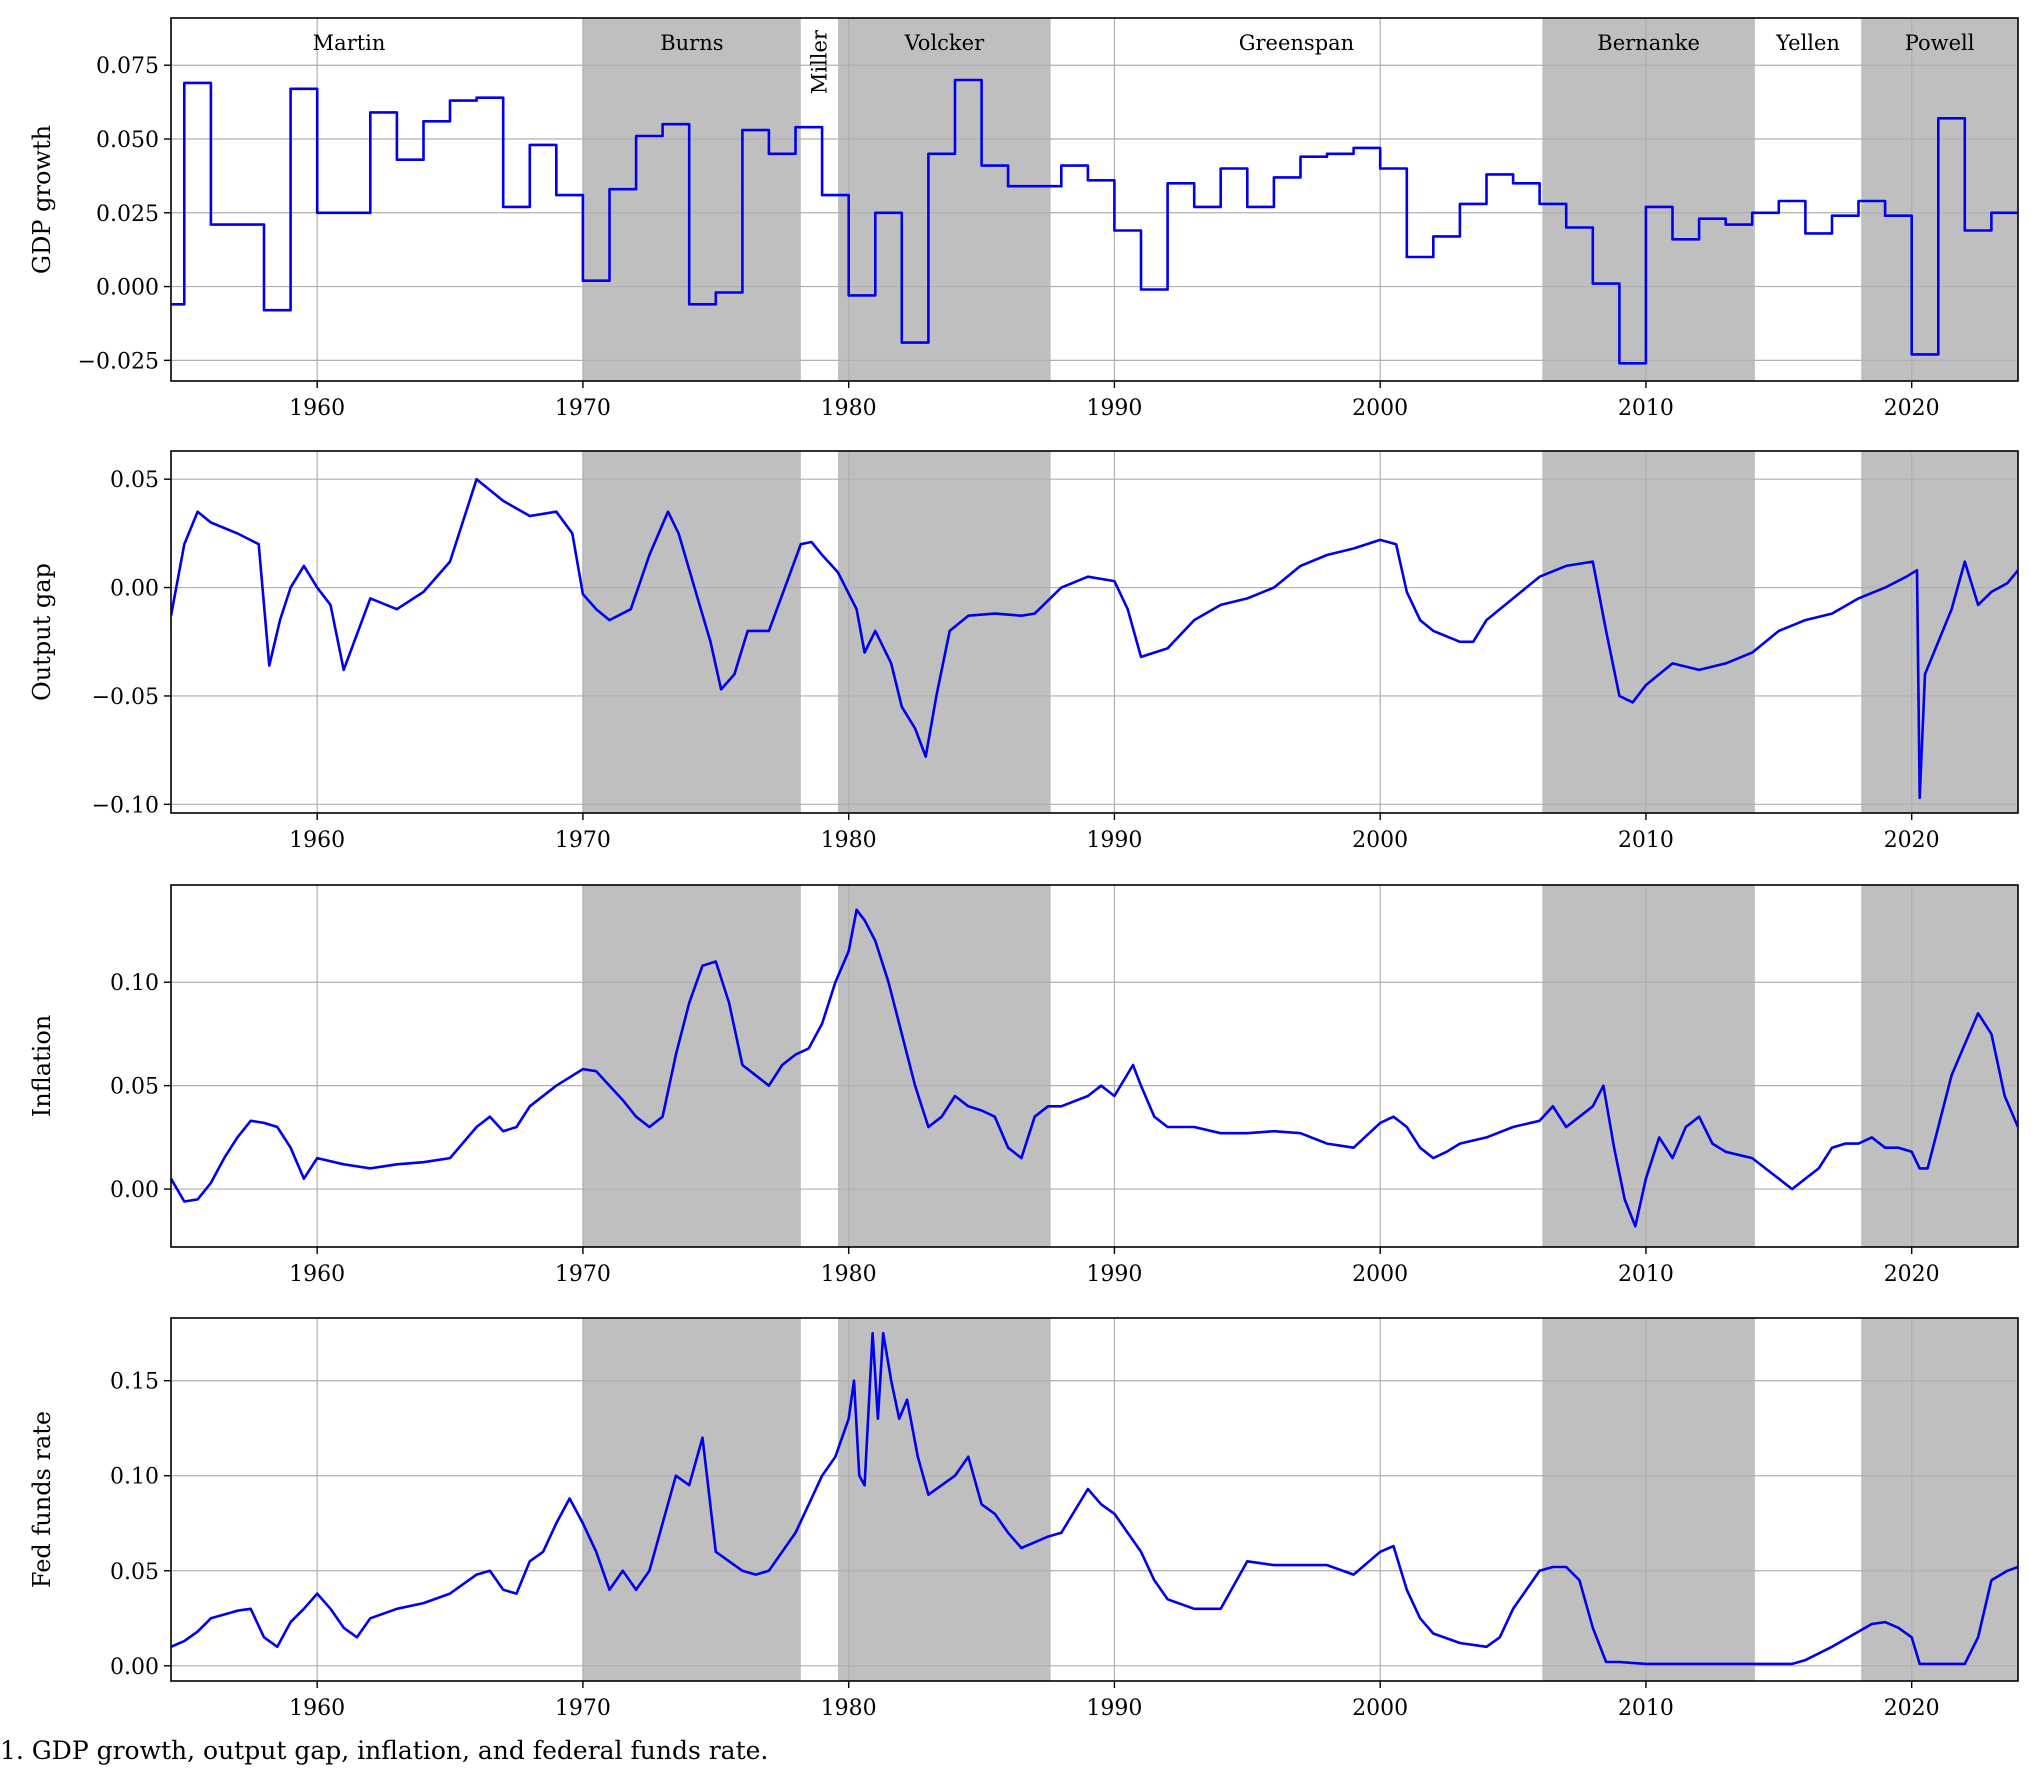 This screenshot has height=1776, width=2031. I want to click on chair-label-volcker: Volcker, so click(945, 43).